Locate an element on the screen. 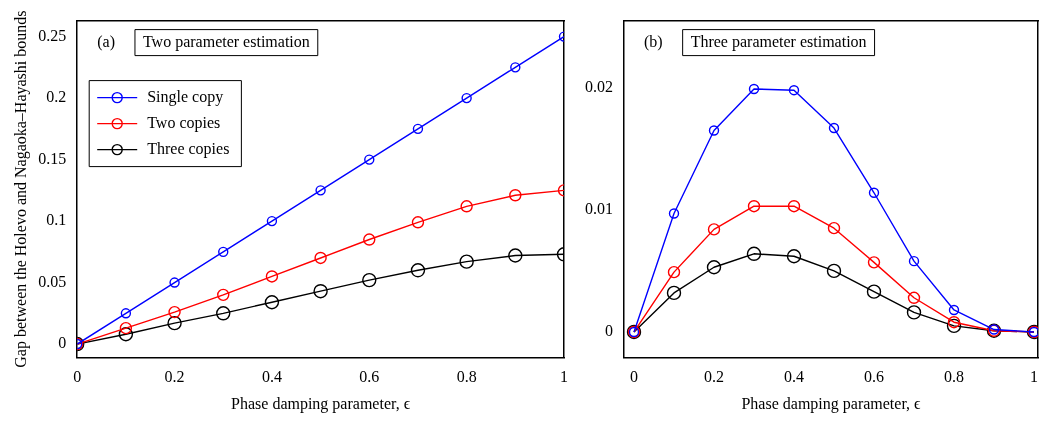  y-axis-title: Gap between the Holevo and Nagaoka–Hayashi bounds is located at coordinates (20, 189).